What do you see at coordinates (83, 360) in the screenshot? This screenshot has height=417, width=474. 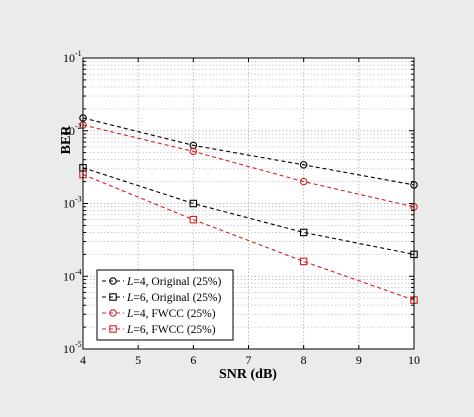 I see `x-tick-label: 4` at bounding box center [83, 360].